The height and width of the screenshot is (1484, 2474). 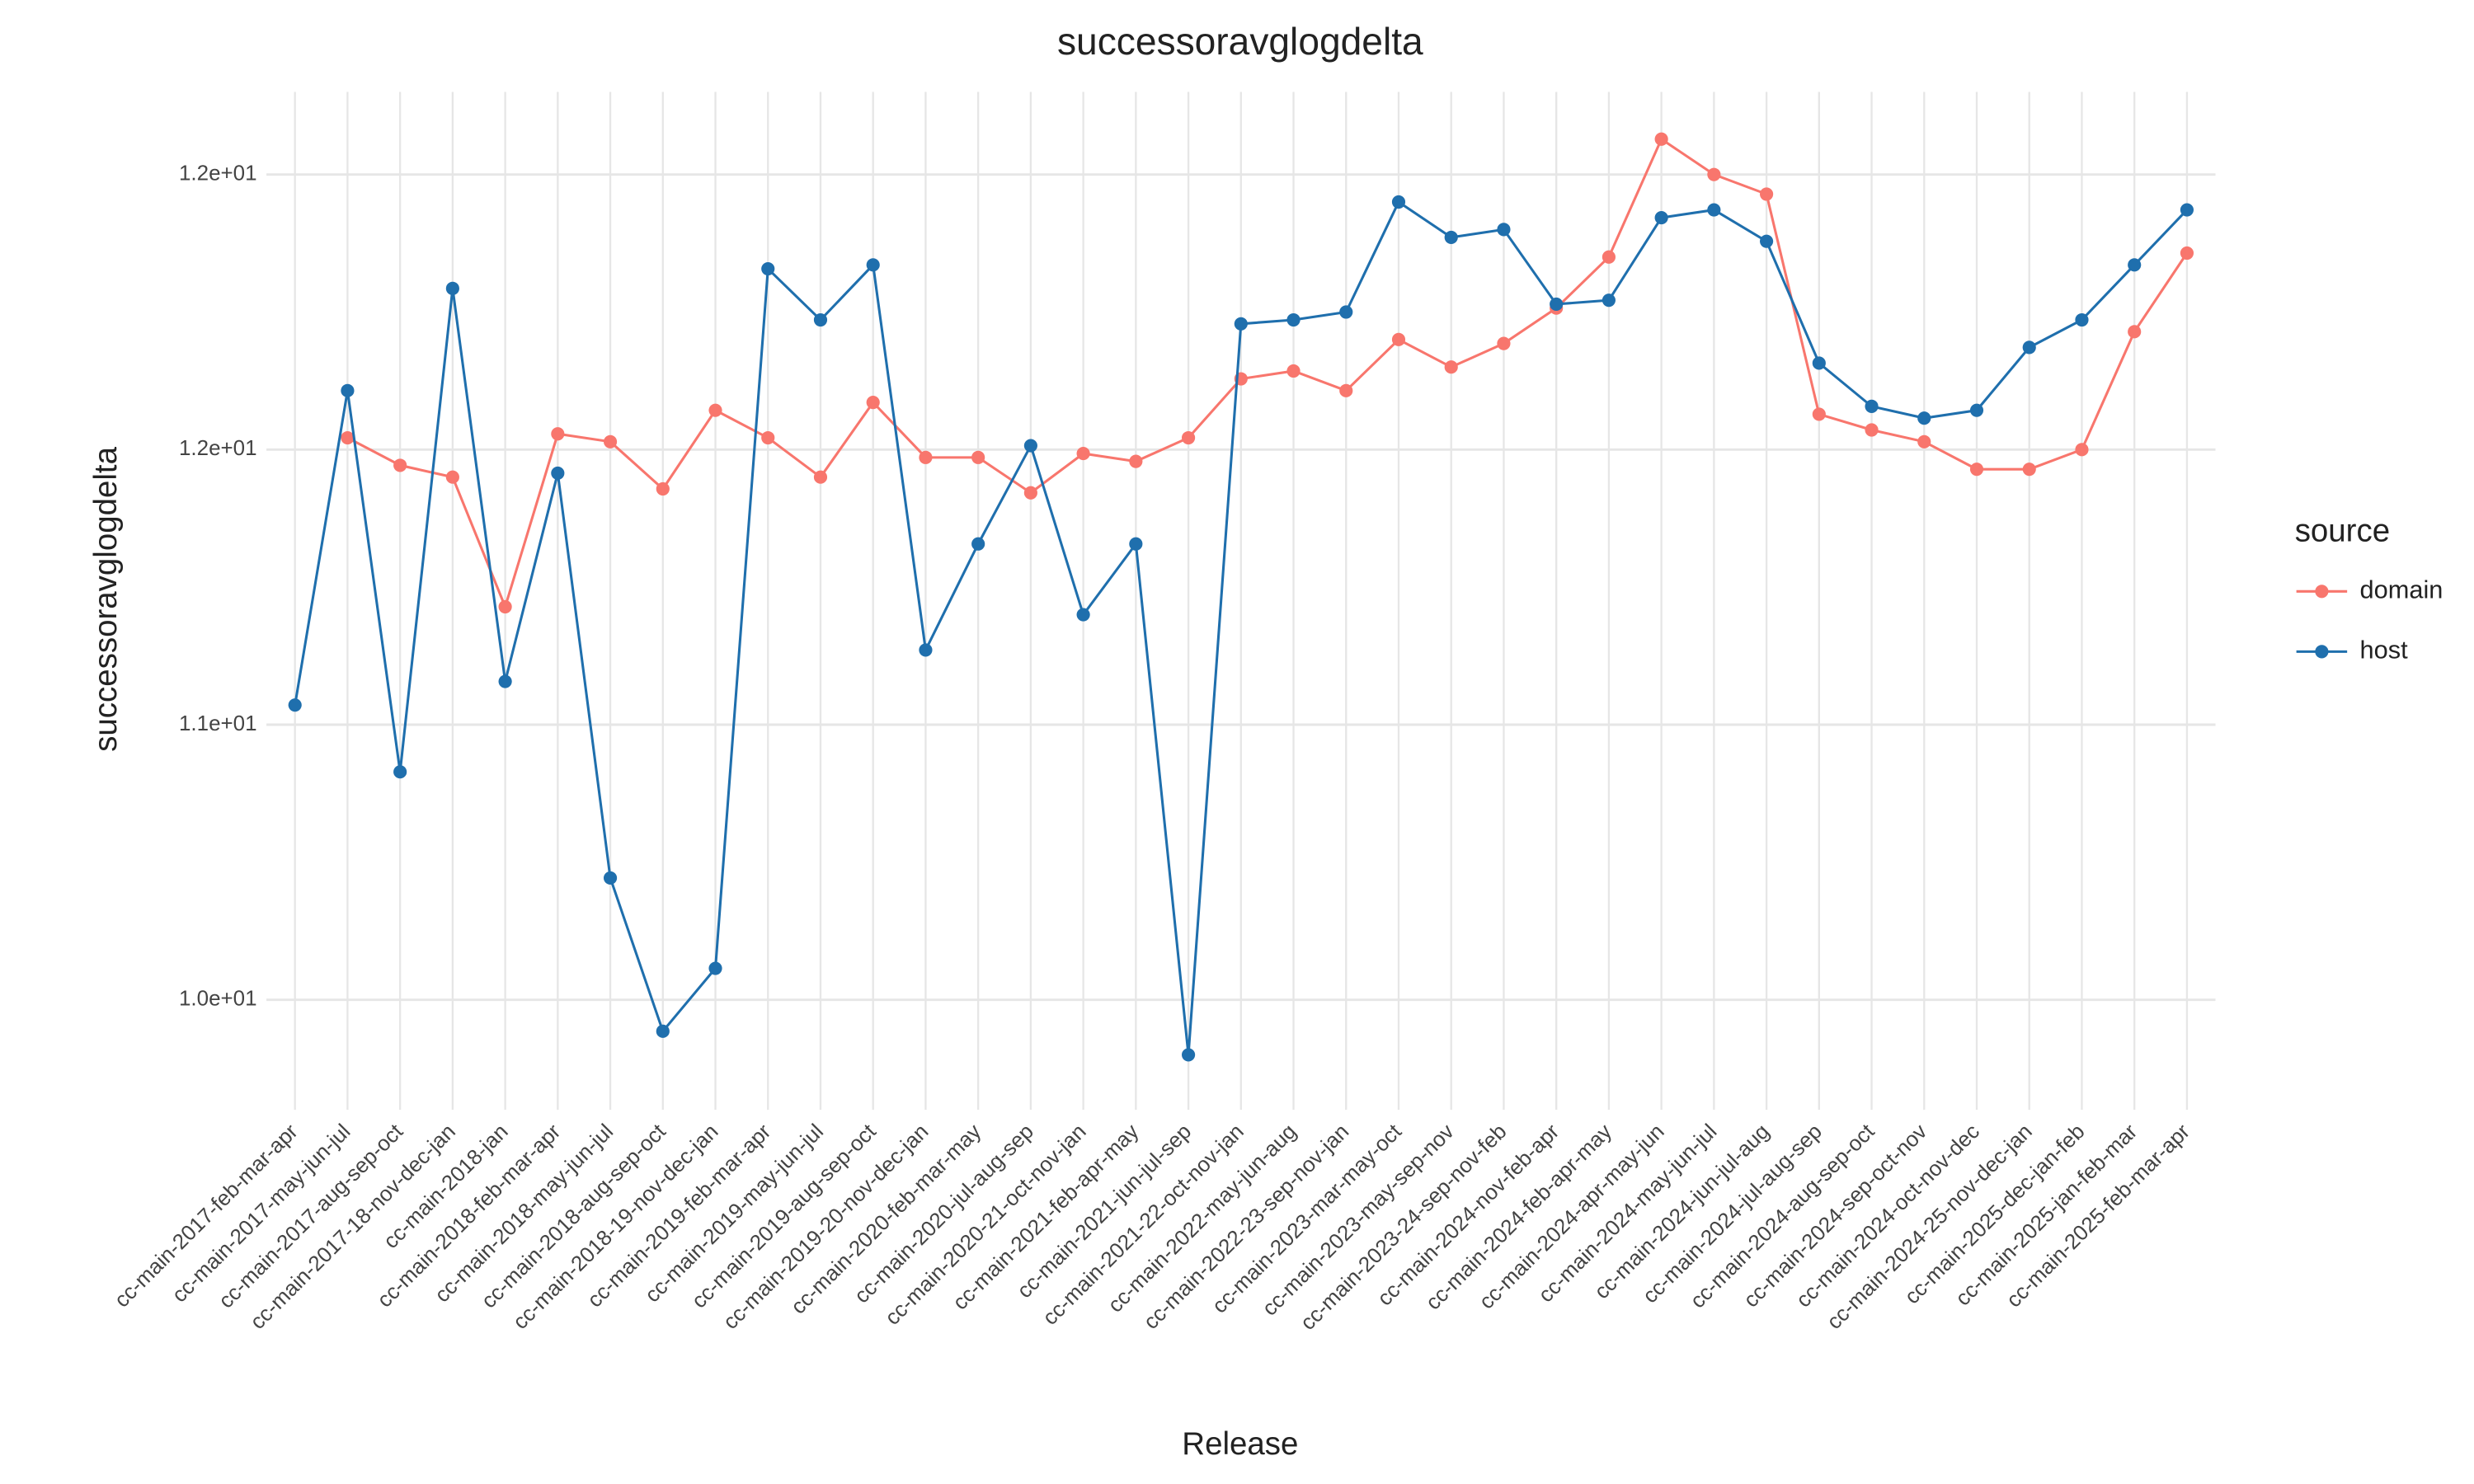 What do you see at coordinates (1240, 41) in the screenshot?
I see `chart-title: successoravglogdelta` at bounding box center [1240, 41].